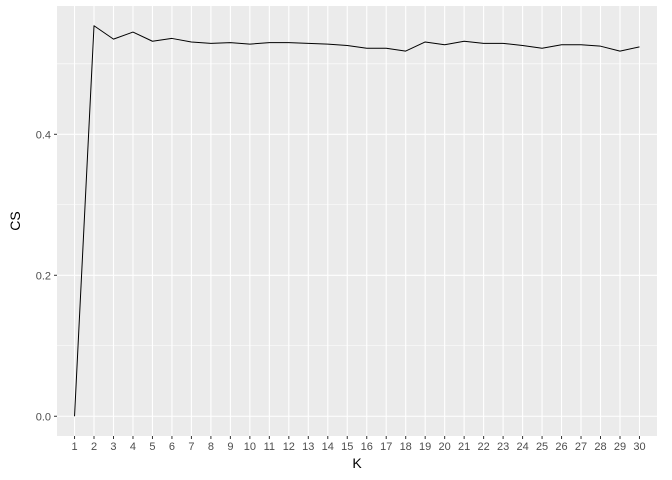  Describe the element at coordinates (406, 447) in the screenshot. I see `x-tick-label: 18` at that location.